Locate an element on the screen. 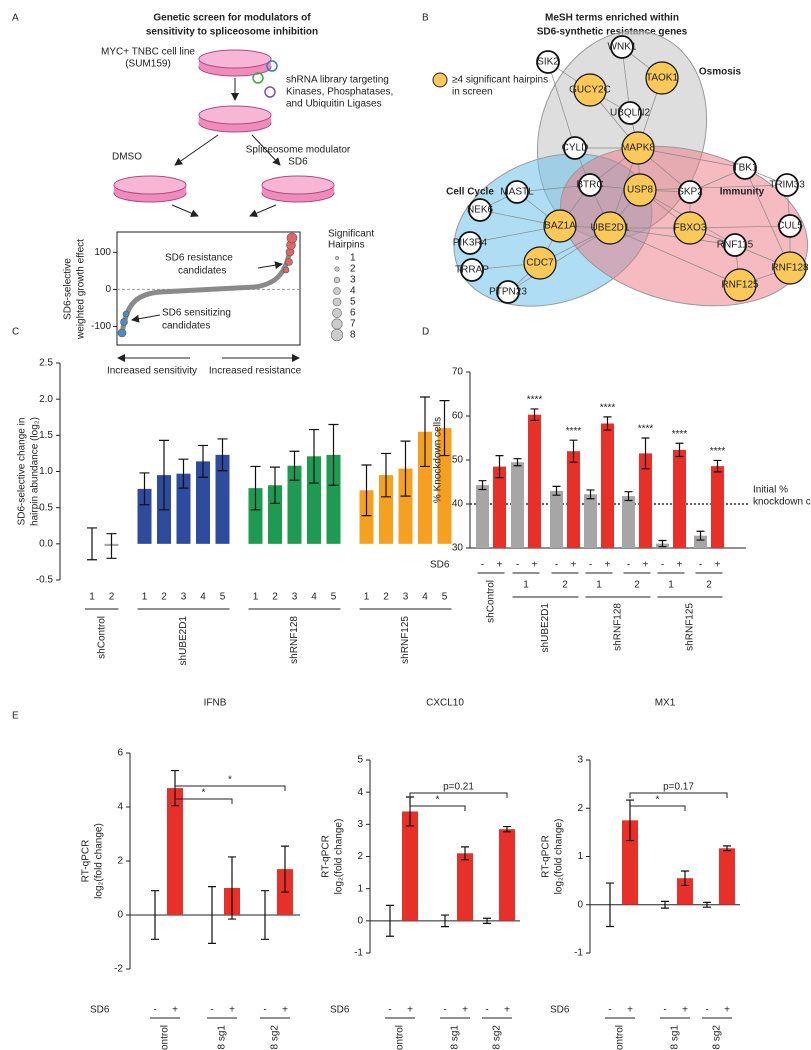 The image size is (811, 1050). comparison-label: * is located at coordinates (230, 780).